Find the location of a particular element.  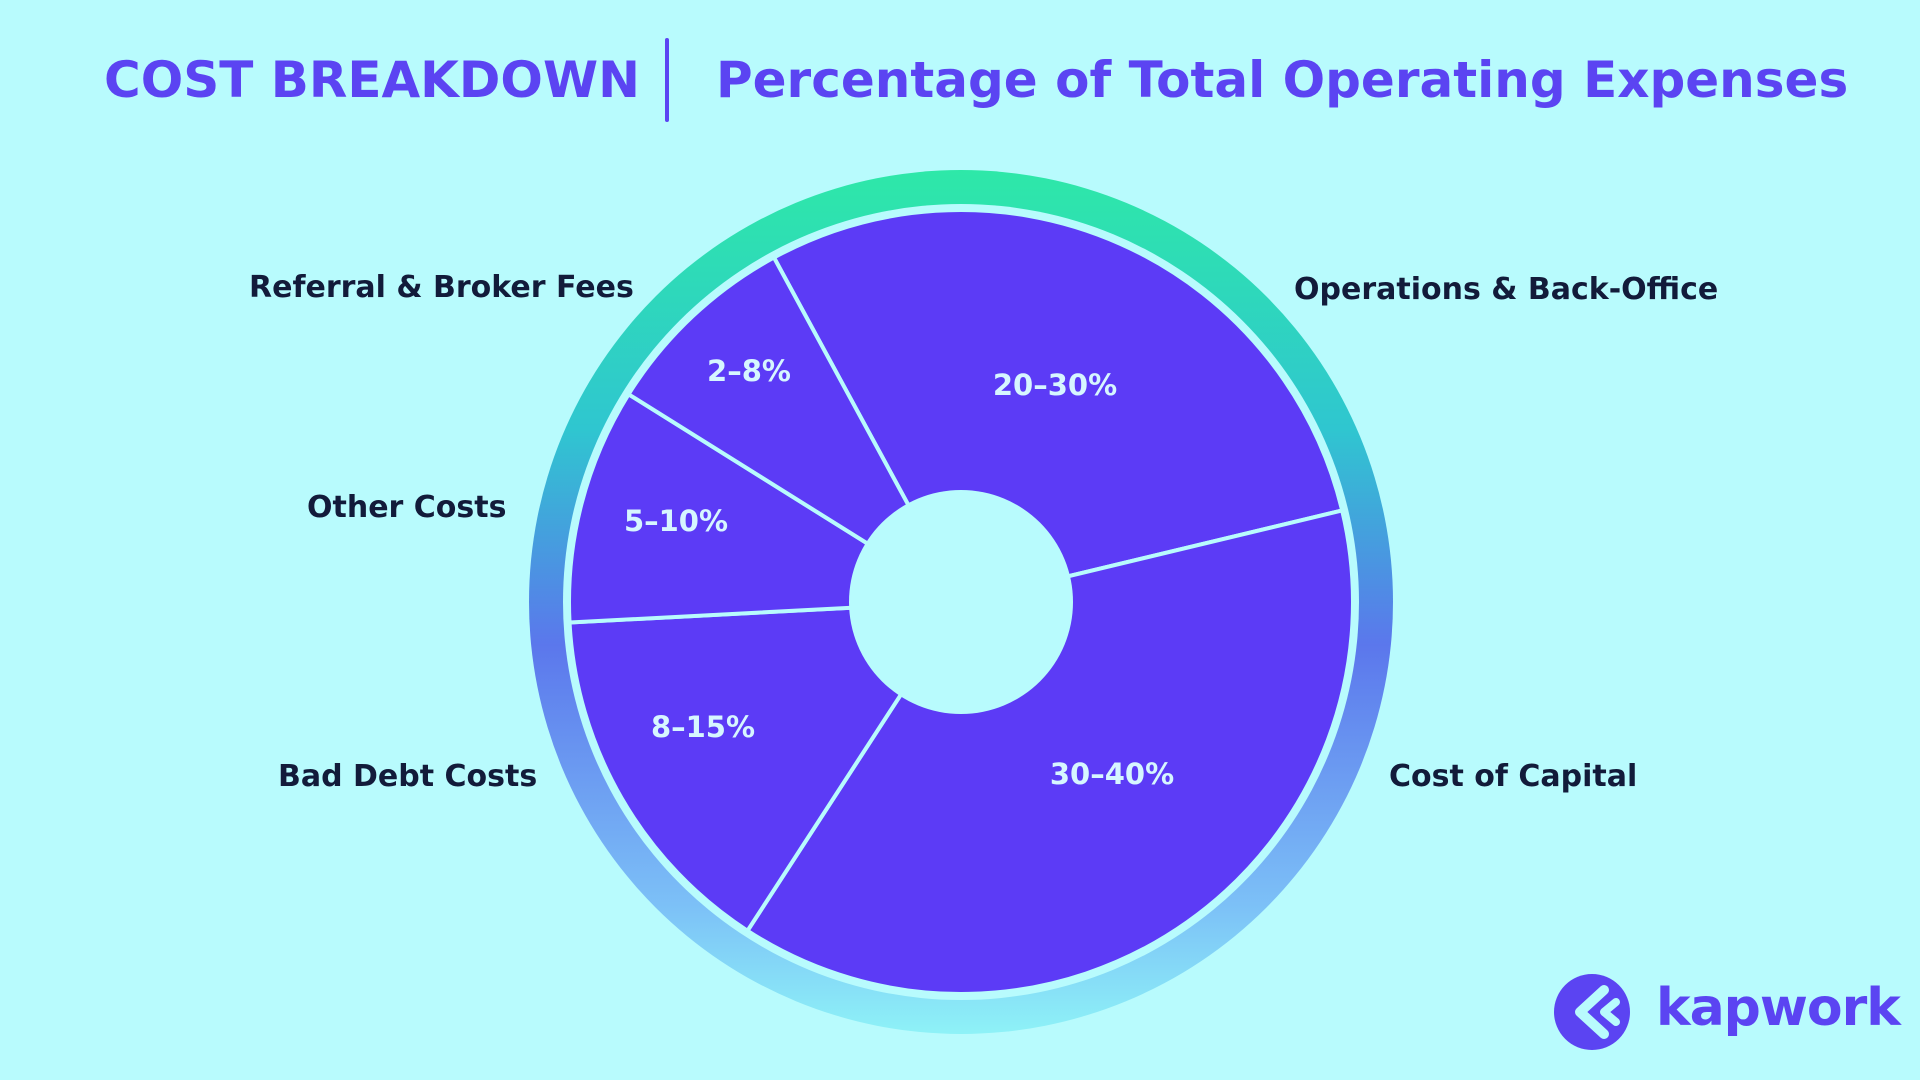

slice-category-label-bad-debt: Bad Debt Costs is located at coordinates (408, 776).